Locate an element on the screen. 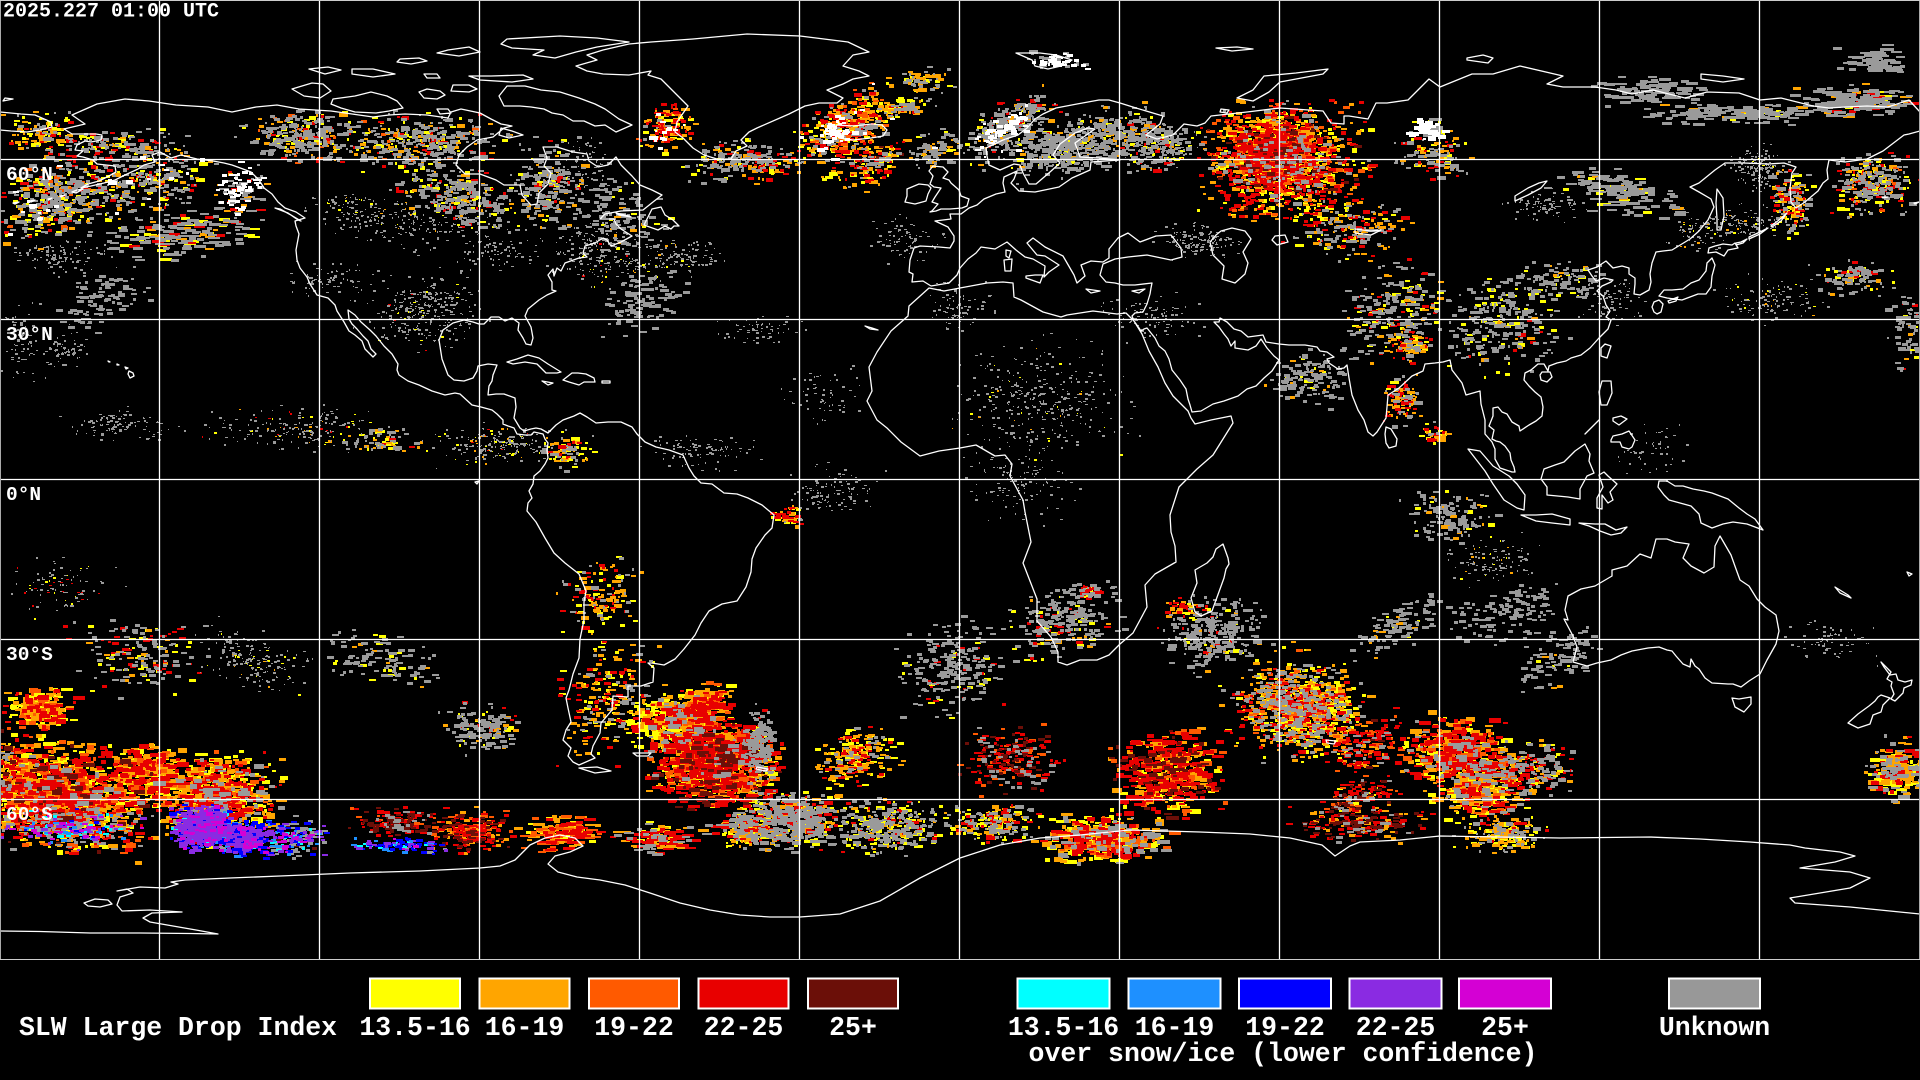 The height and width of the screenshot is (1080, 1920). svg-text: Unknown is located at coordinates (1714, 1028).